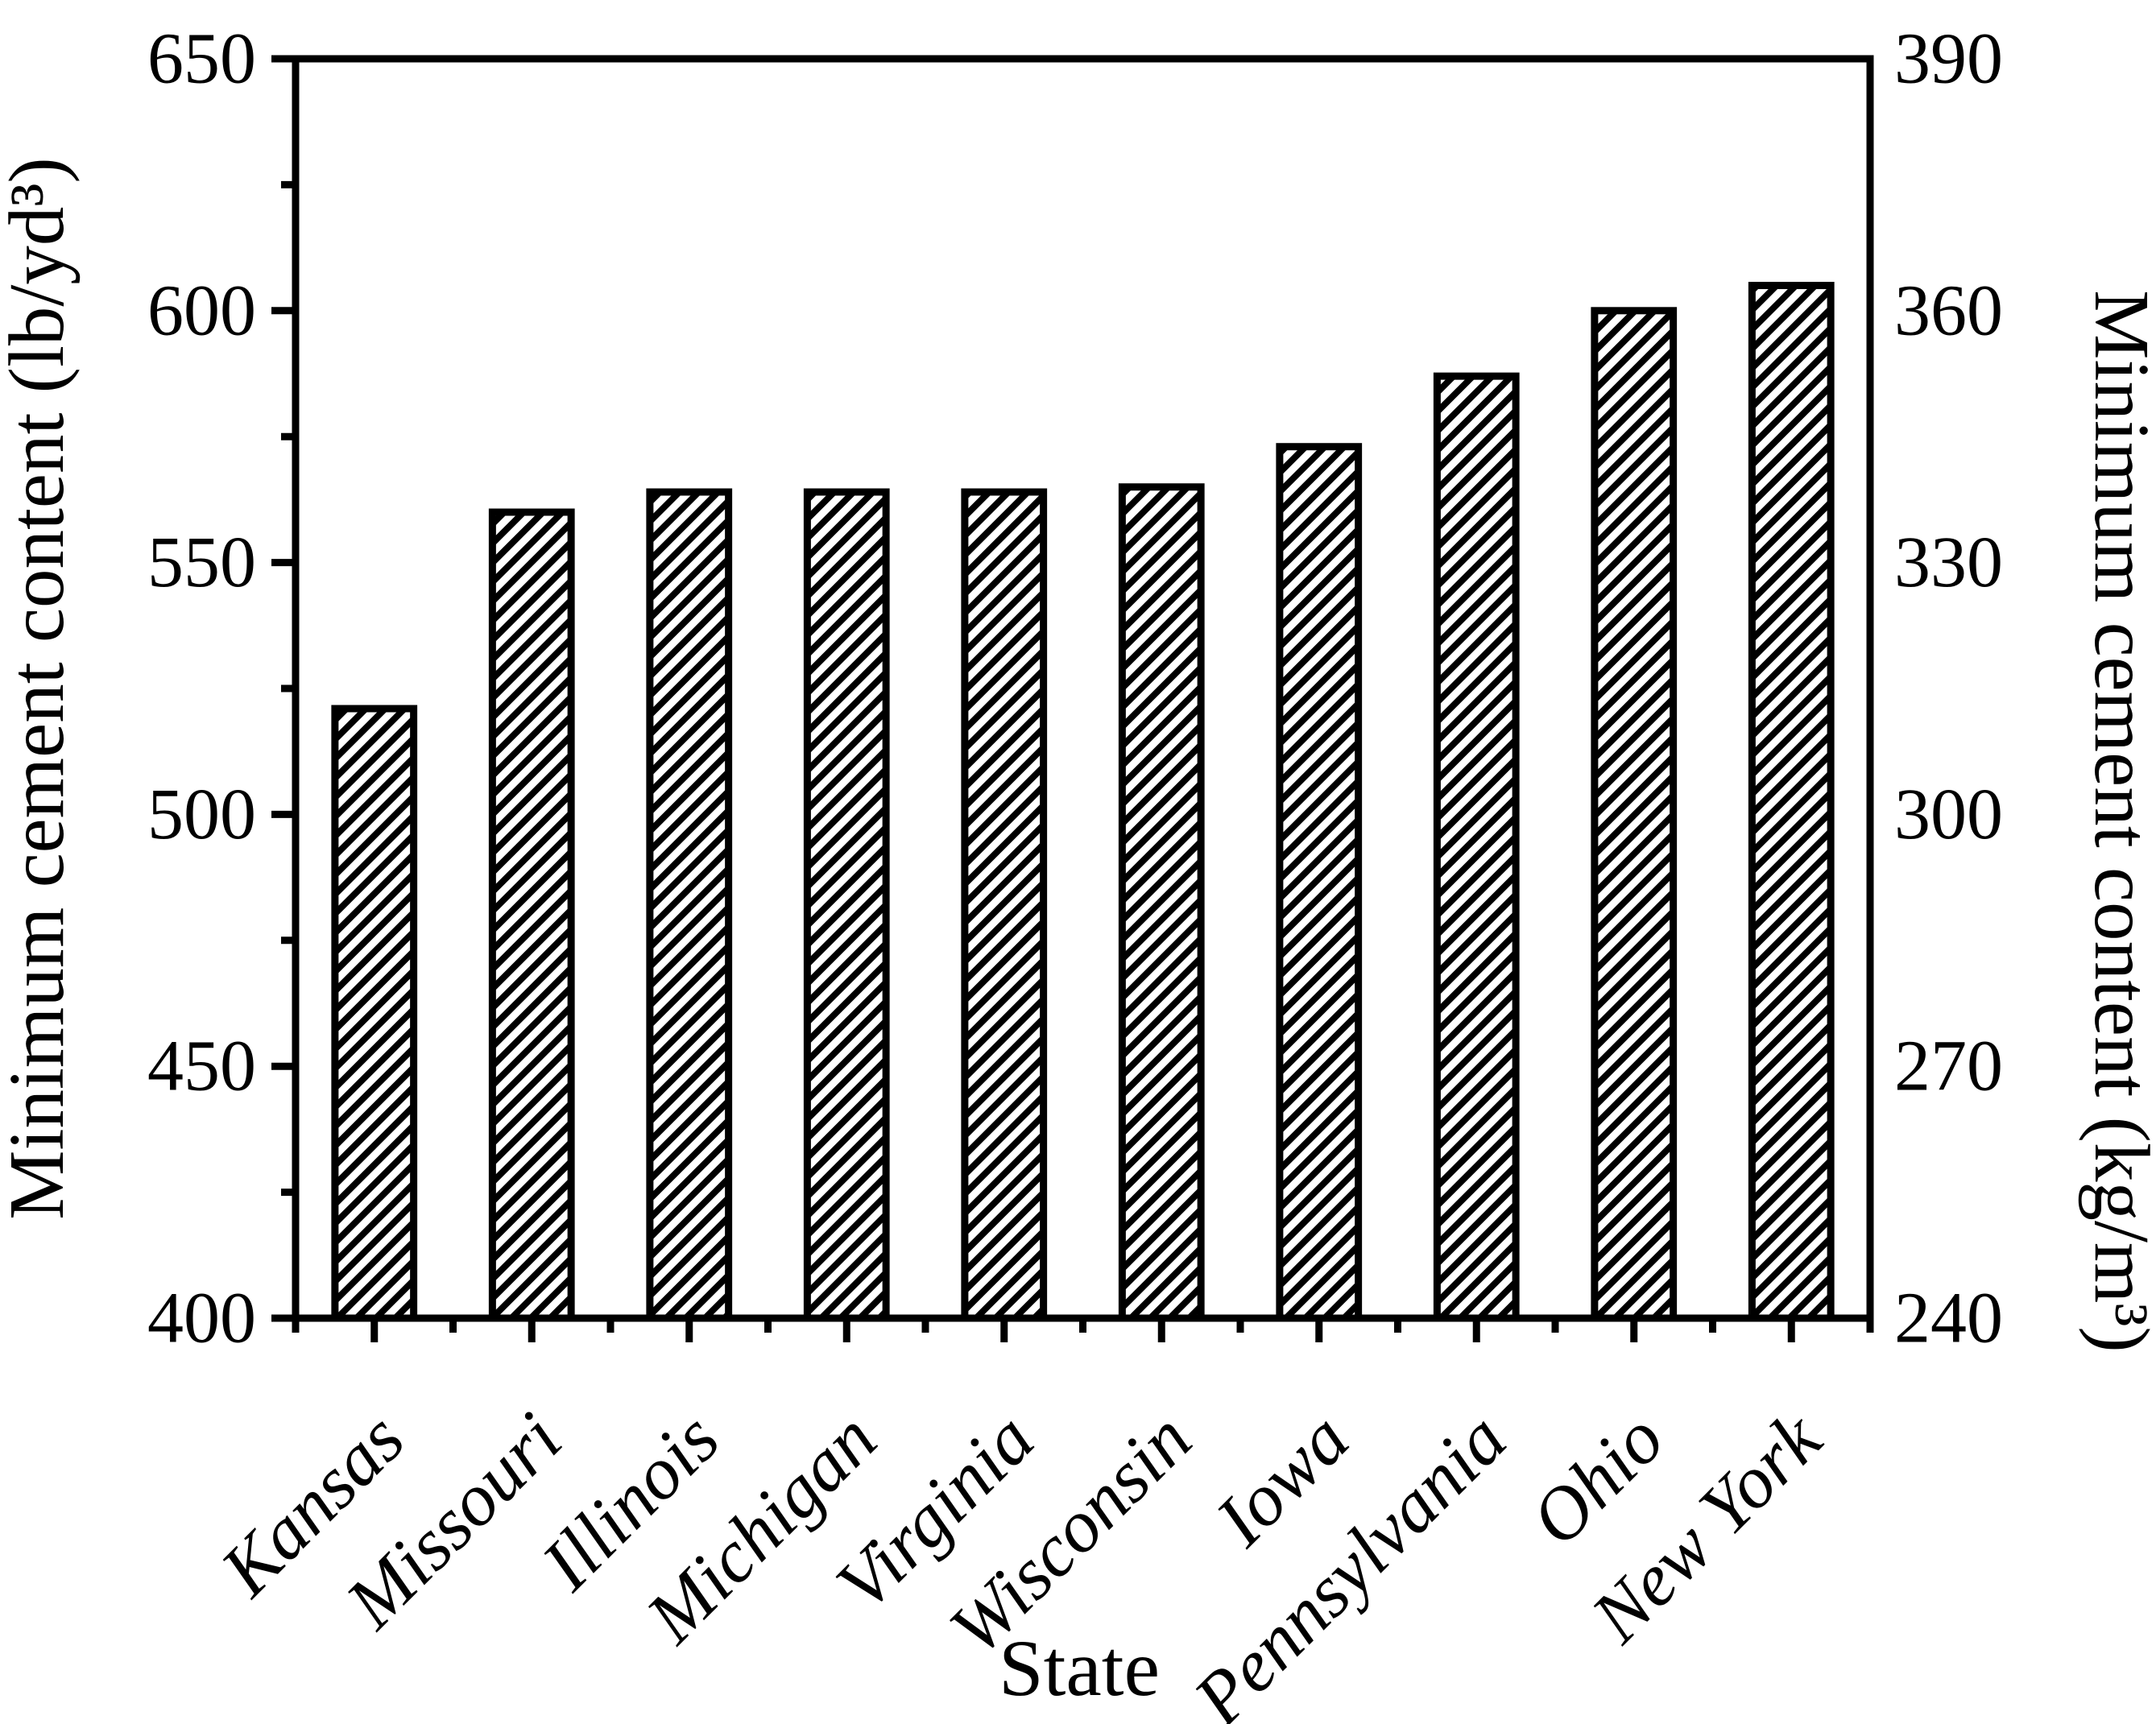 Image resolution: width=2156 pixels, height=1724 pixels. I want to click on bar-new-york, so click(1791, 802).